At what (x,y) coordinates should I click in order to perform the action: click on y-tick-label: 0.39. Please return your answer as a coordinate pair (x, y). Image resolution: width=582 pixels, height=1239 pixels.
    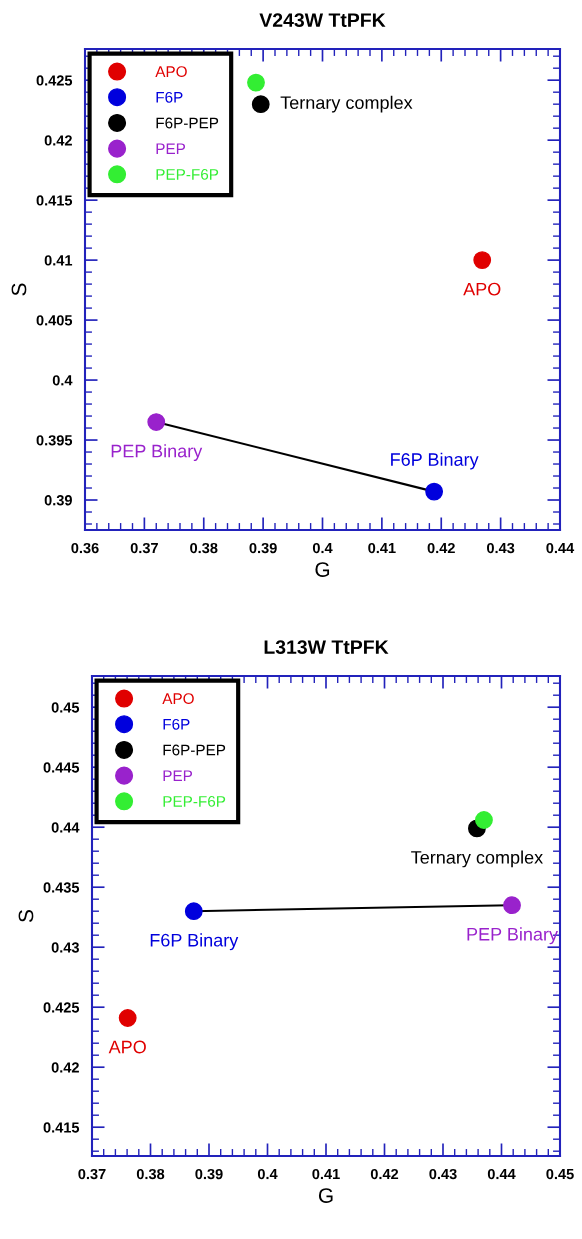
    Looking at the image, I should click on (58, 500).